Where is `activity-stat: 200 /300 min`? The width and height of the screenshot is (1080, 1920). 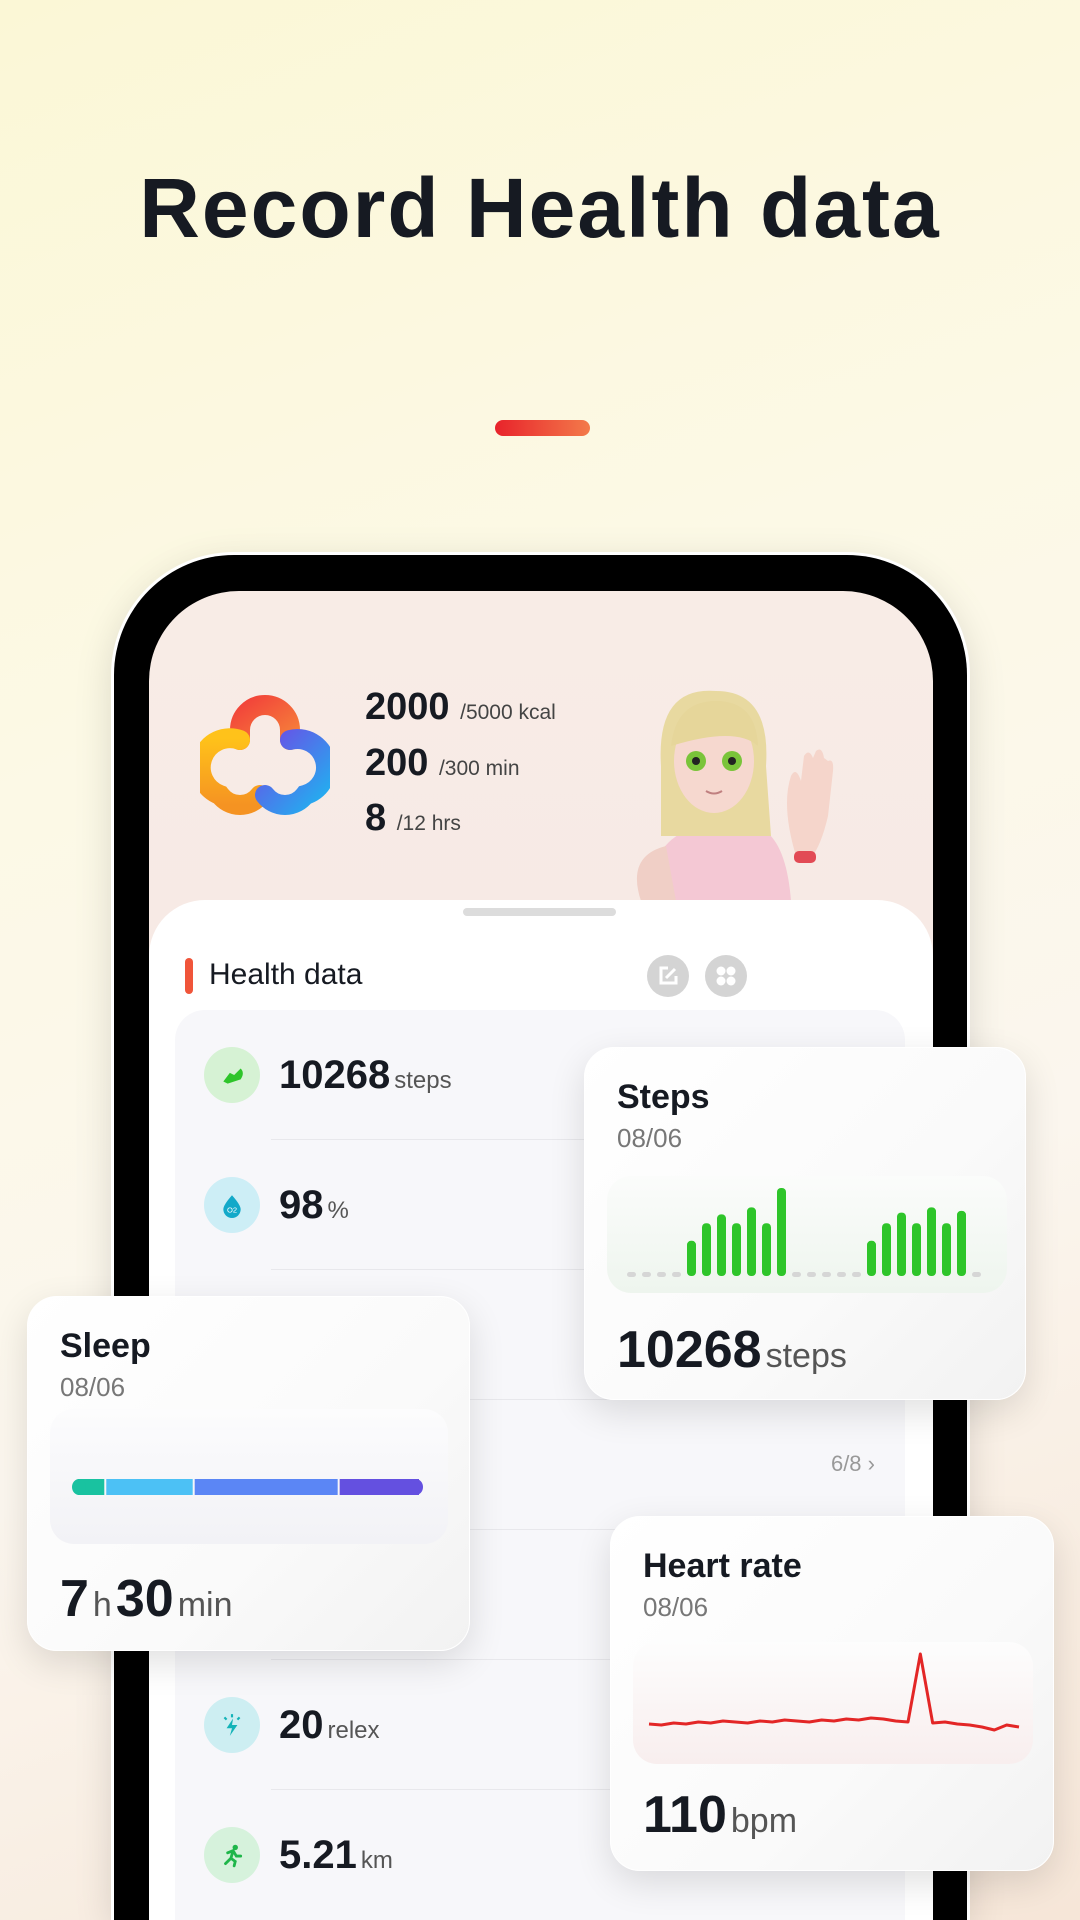
activity-stat: 200 /300 min is located at coordinates (442, 763).